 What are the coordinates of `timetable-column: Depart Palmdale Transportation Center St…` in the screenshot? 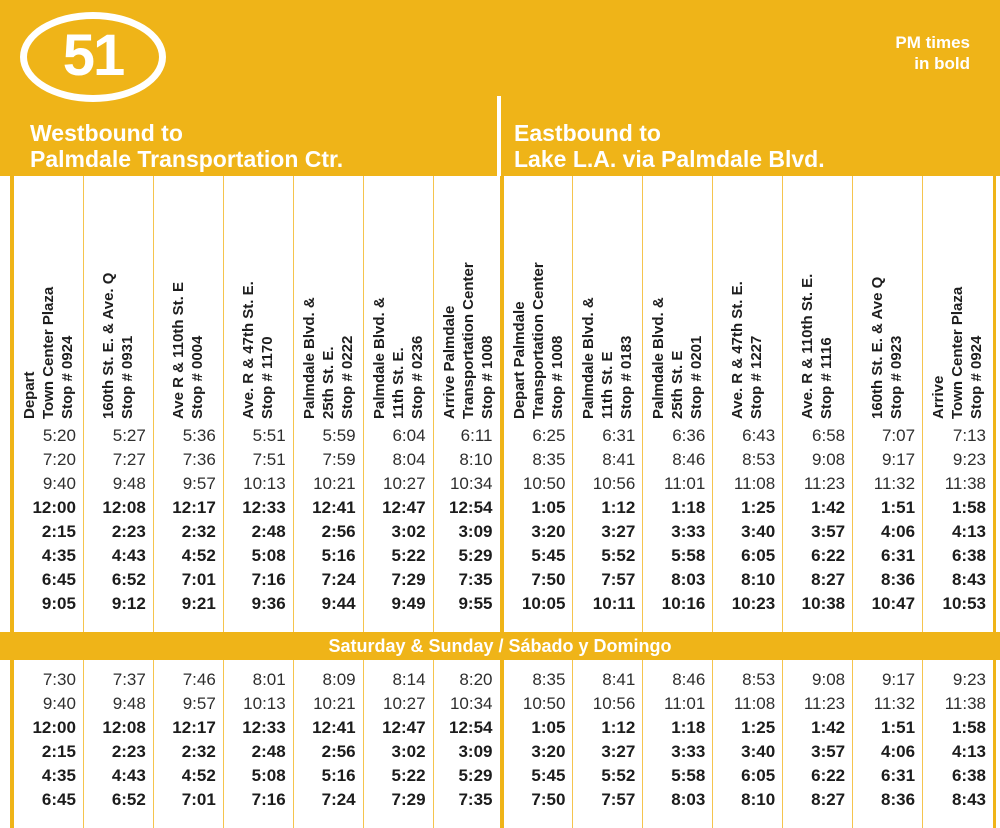 It's located at (539, 502).